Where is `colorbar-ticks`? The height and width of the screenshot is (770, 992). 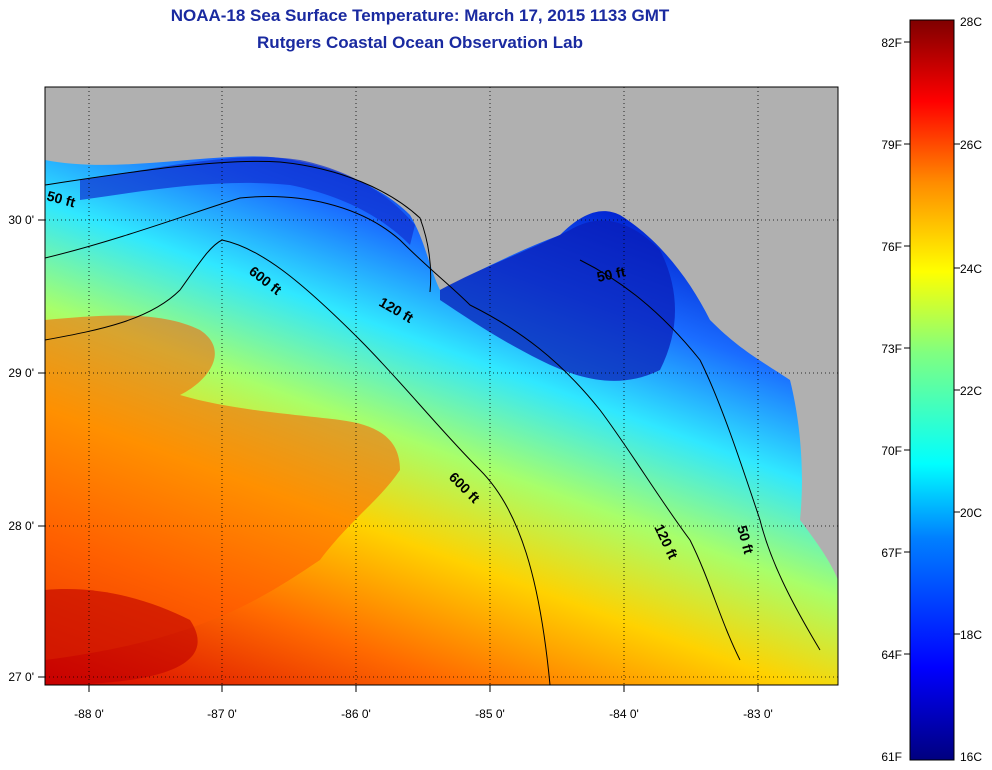 colorbar-ticks is located at coordinates (932, 348).